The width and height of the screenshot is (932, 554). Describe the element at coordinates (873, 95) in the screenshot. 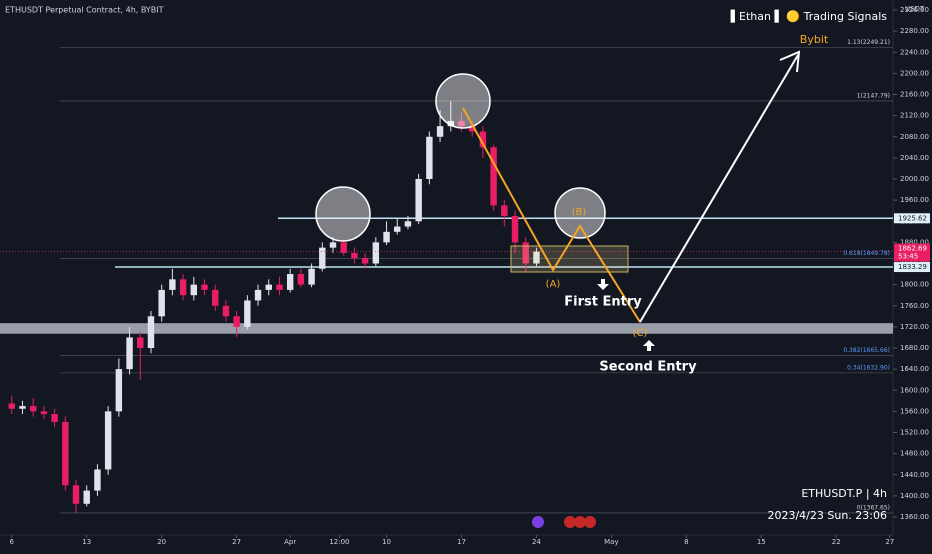

I see `fib-label: 1(2147.79)` at that location.